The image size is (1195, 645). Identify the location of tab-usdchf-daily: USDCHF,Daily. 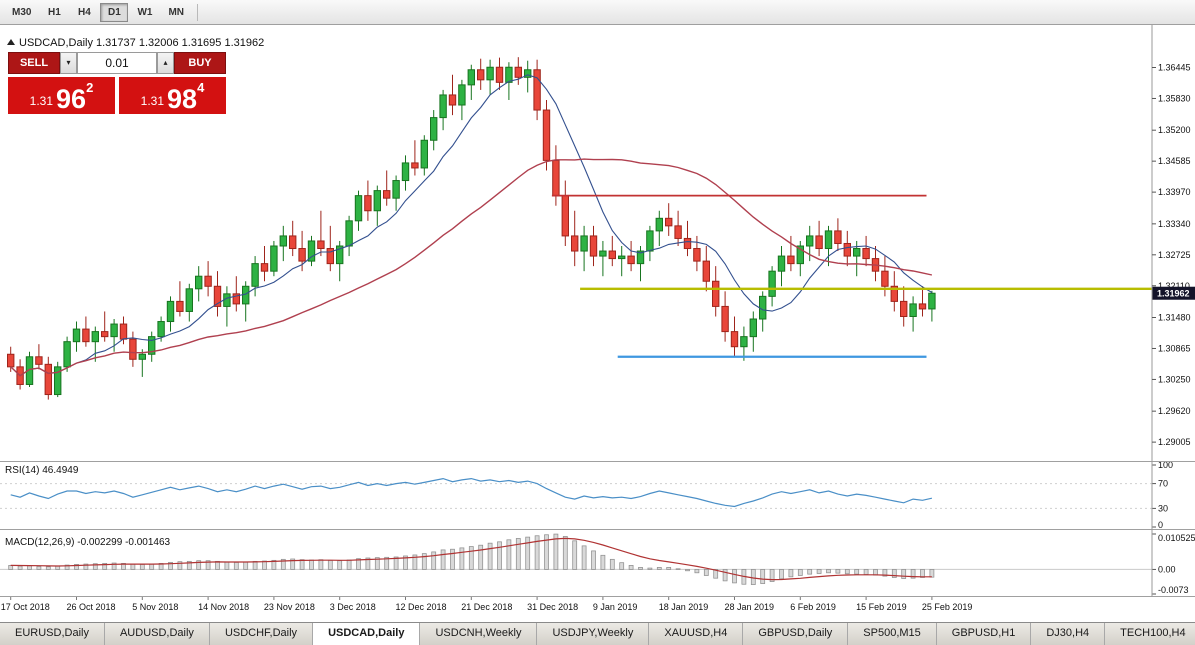
(261, 634).